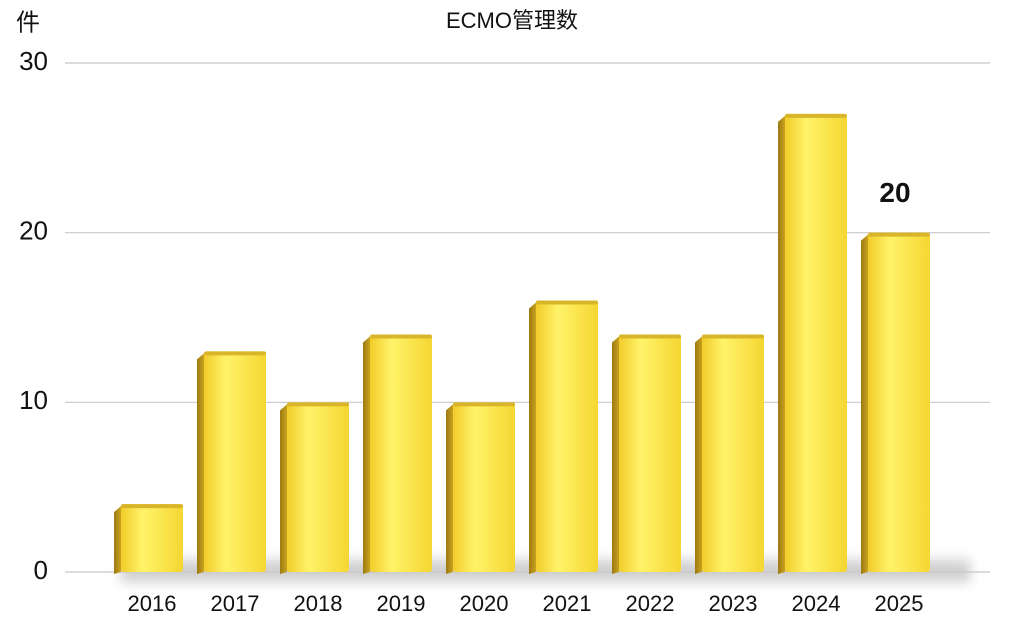 The image size is (1024, 633). Describe the element at coordinates (28, 22) in the screenshot. I see `y-axis-label: 件` at that location.